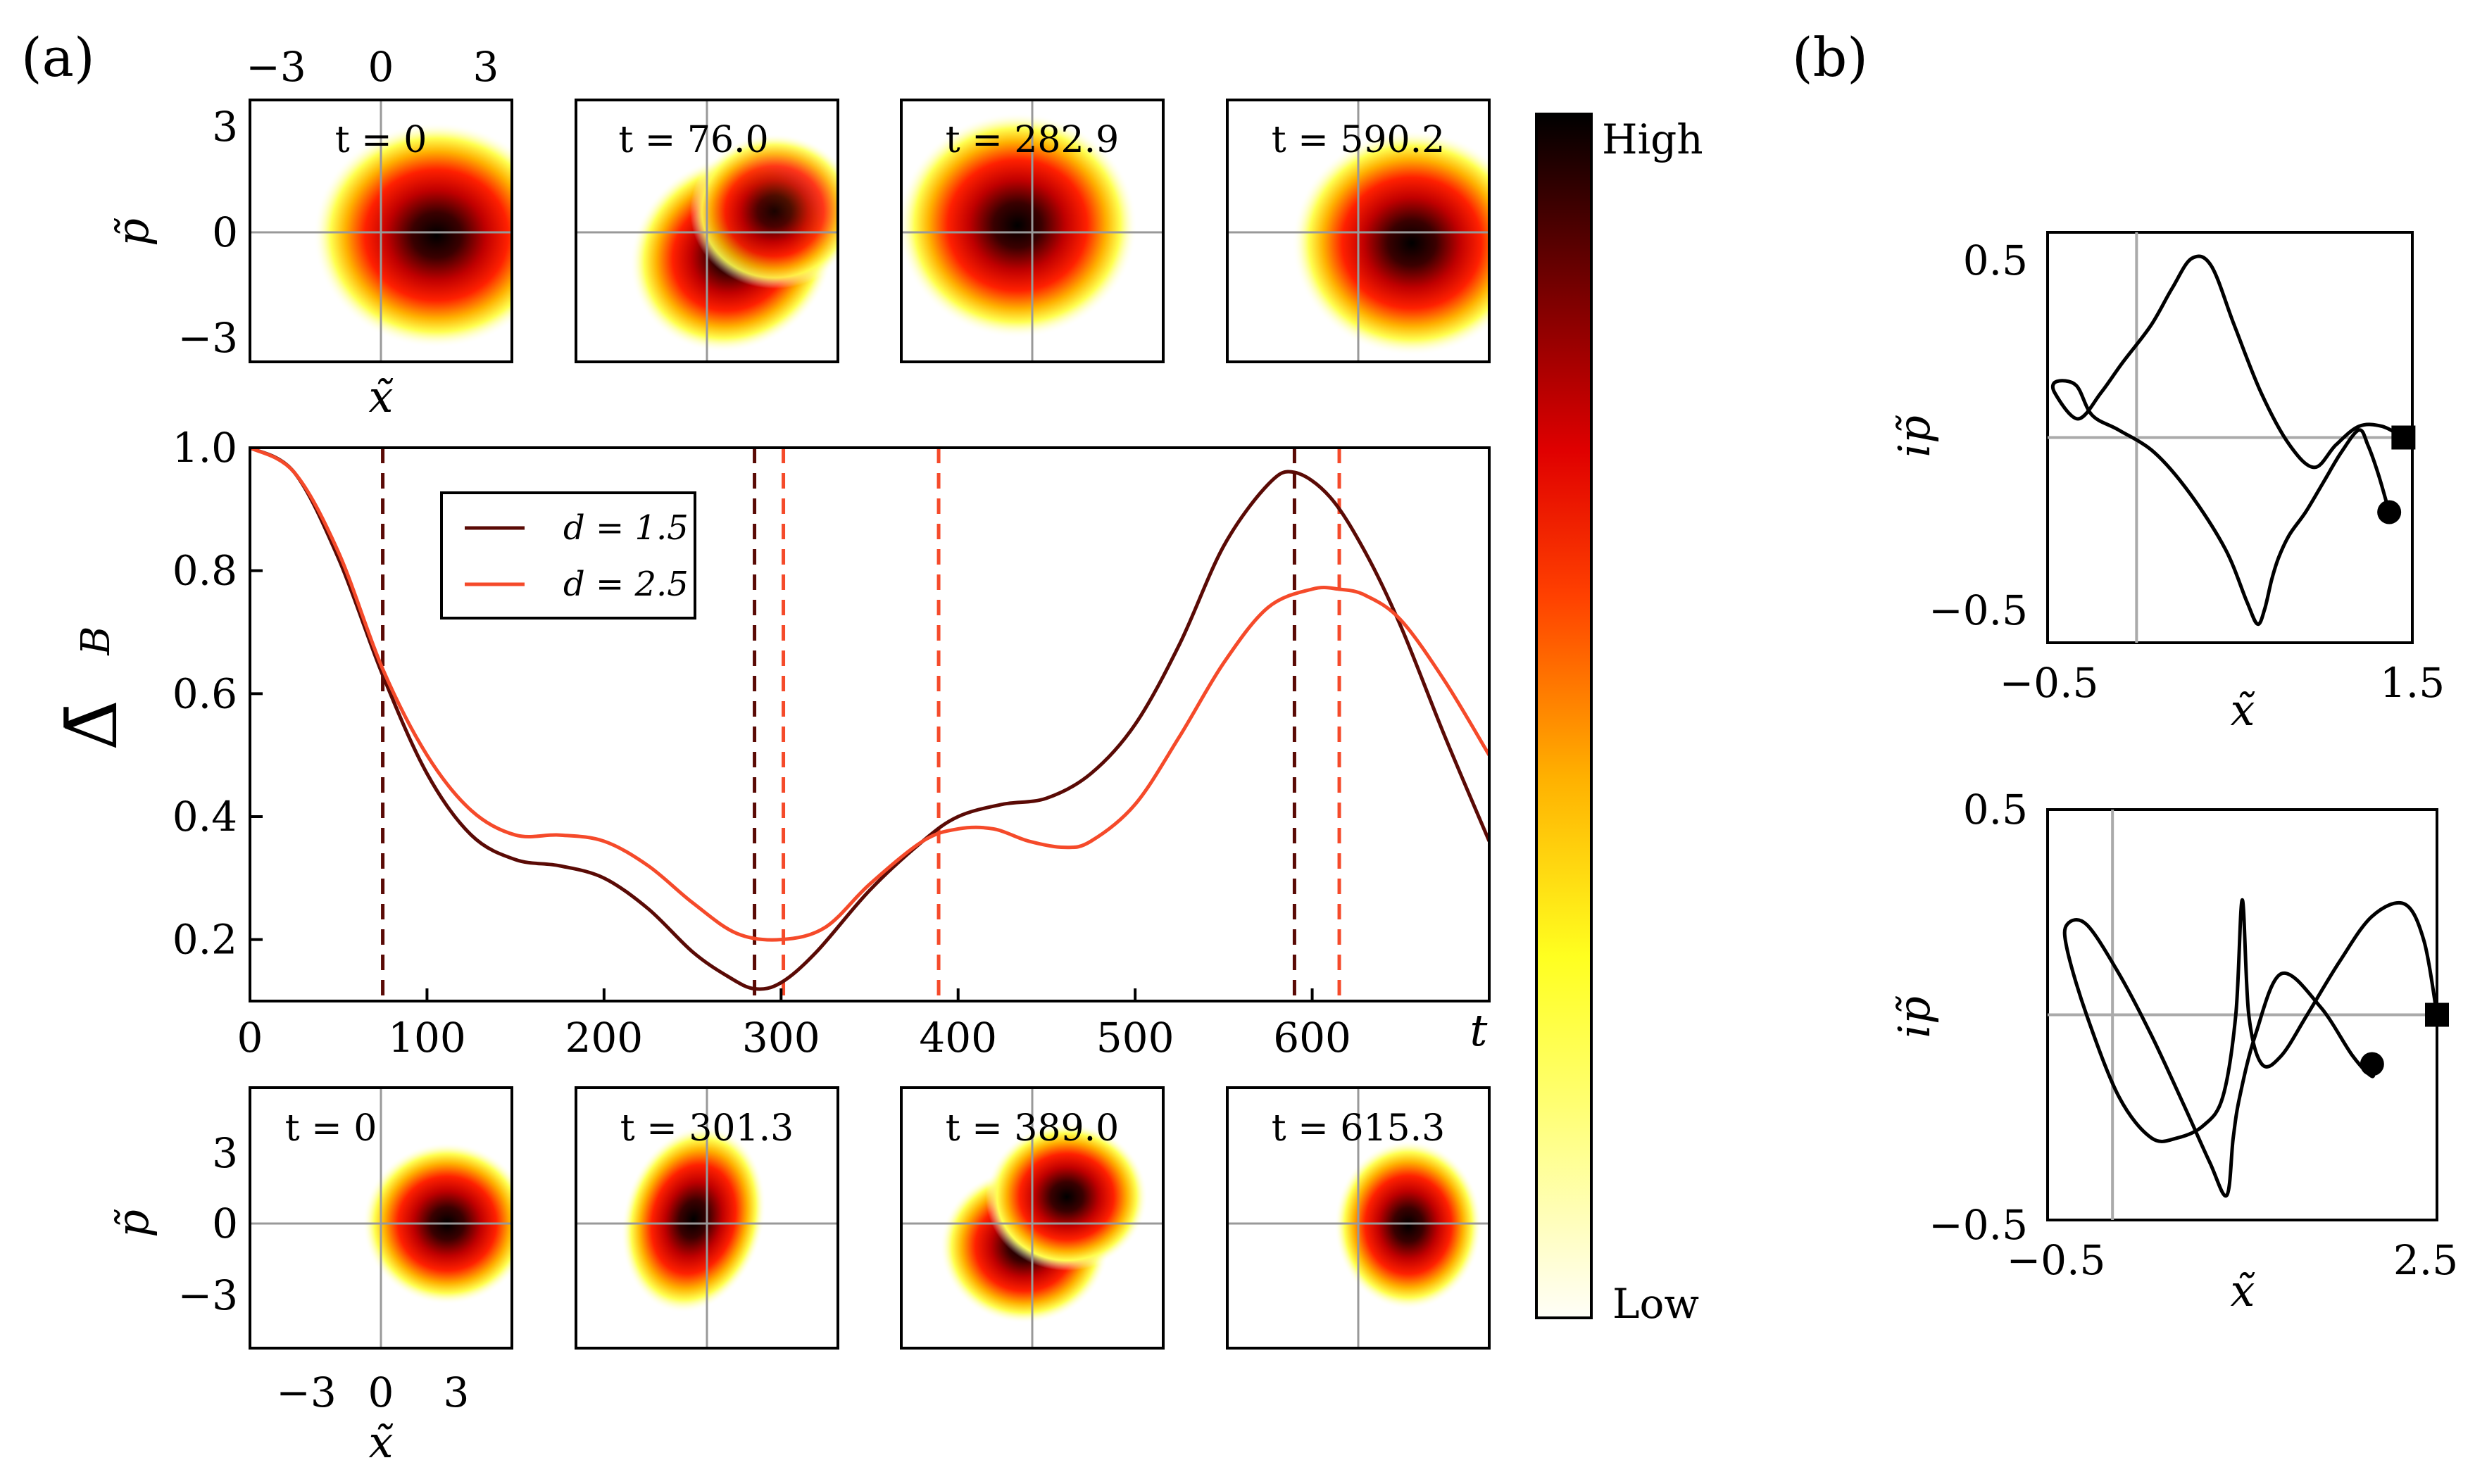  What do you see at coordinates (1655, 1304) in the screenshot?
I see `colorbar-low-label: Low` at bounding box center [1655, 1304].